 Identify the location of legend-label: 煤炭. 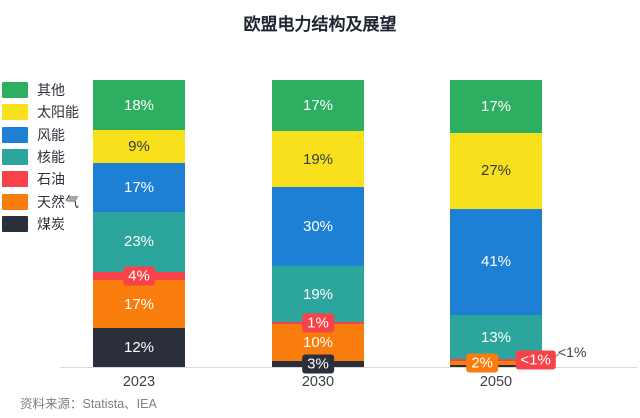
(51, 223).